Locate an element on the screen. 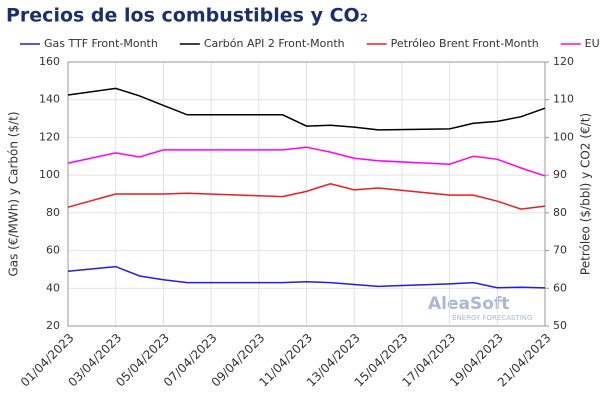 The image size is (600, 416). watermark-tagline: ENERGY FORECASTING is located at coordinates (492, 318).